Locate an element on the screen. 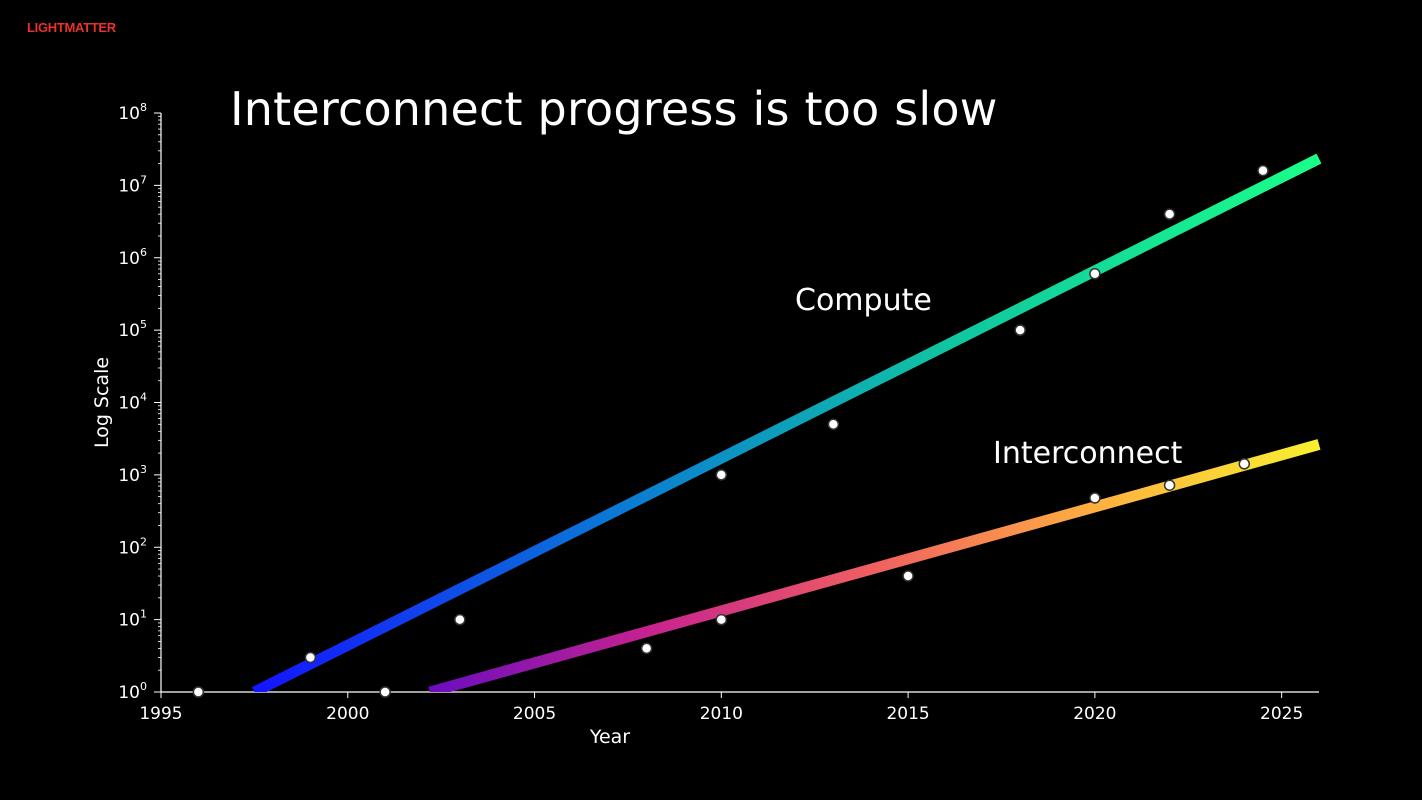 This screenshot has width=1422, height=800. y-tick-label: 10¹ is located at coordinates (132, 619).